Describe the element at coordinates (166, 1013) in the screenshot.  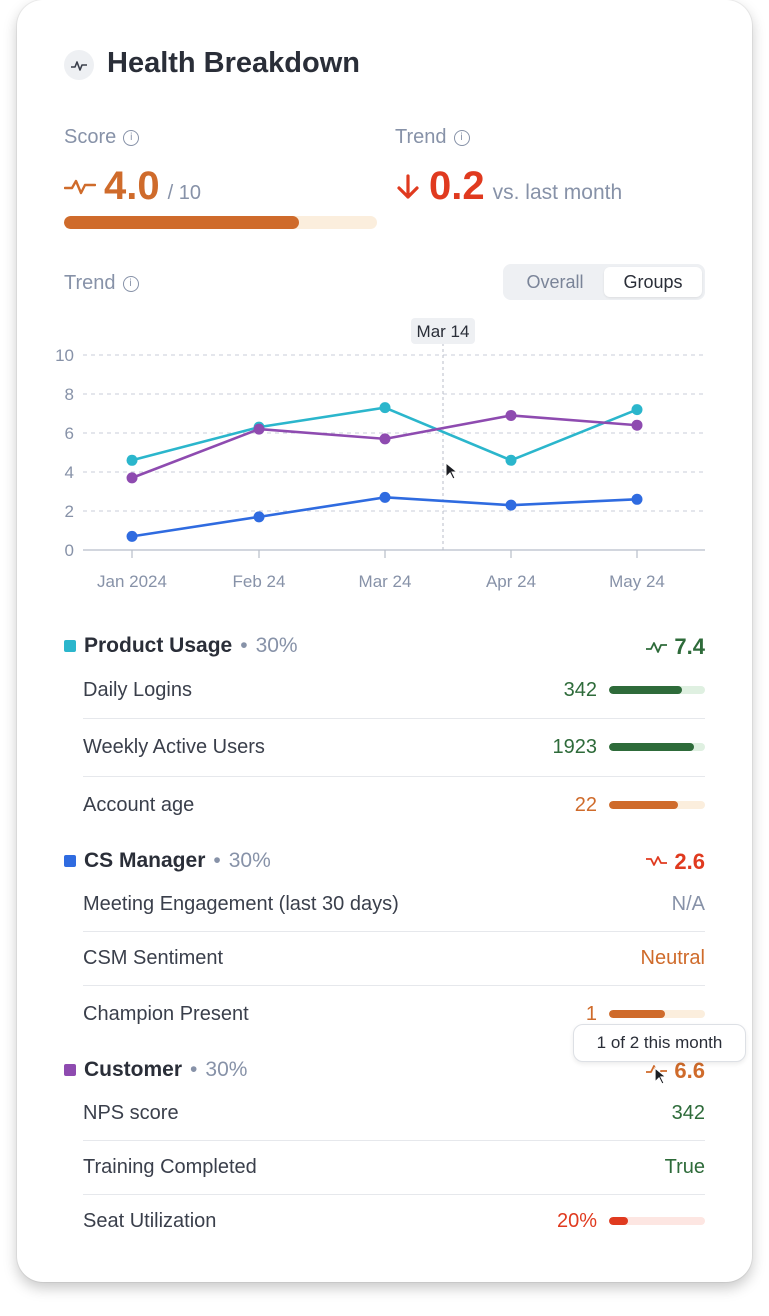
I see `metric-label: Champion Present` at that location.